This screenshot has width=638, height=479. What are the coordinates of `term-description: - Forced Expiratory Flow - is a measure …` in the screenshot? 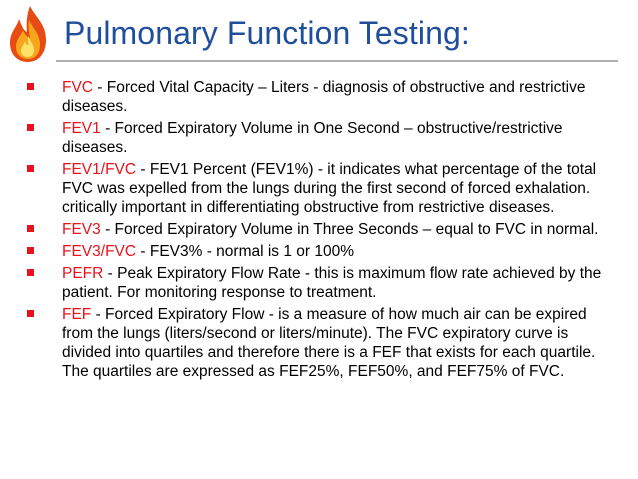 It's located at (329, 343).